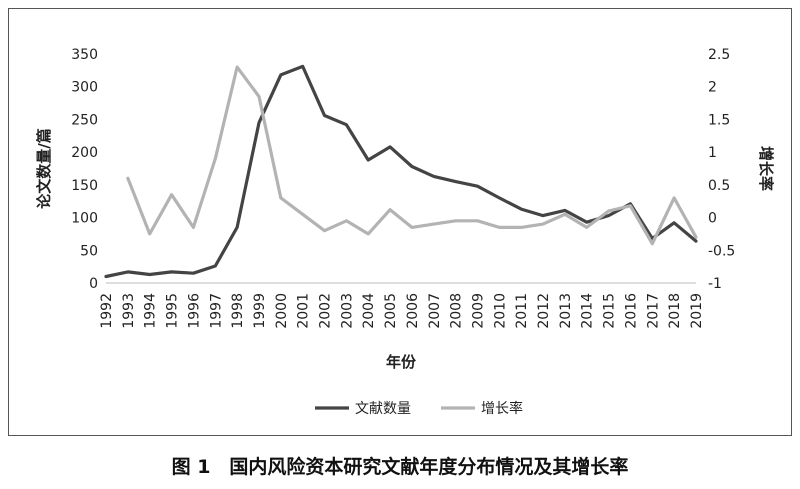  What do you see at coordinates (502, 408) in the screenshot?
I see `legend-label: 增长率` at bounding box center [502, 408].